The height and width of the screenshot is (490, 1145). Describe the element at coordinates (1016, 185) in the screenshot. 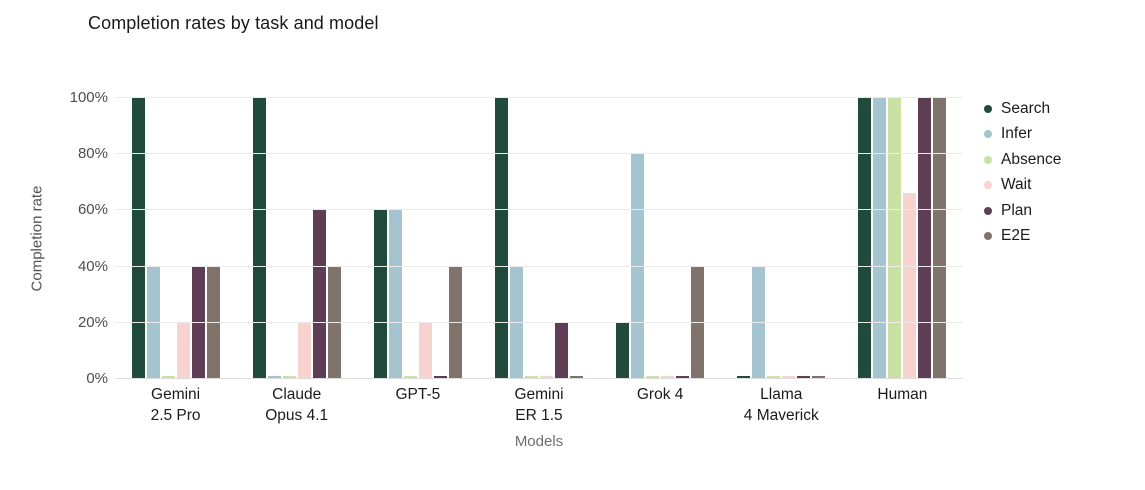

I see `legend-label: Wait` at that location.